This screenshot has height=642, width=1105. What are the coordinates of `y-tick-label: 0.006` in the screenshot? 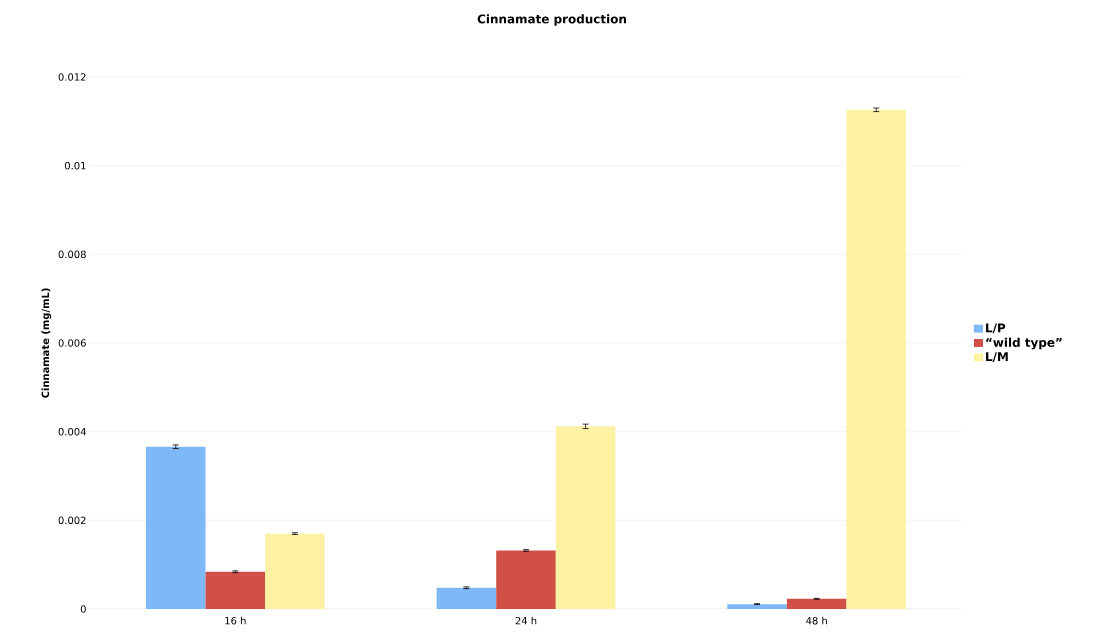 It's located at (72, 343).